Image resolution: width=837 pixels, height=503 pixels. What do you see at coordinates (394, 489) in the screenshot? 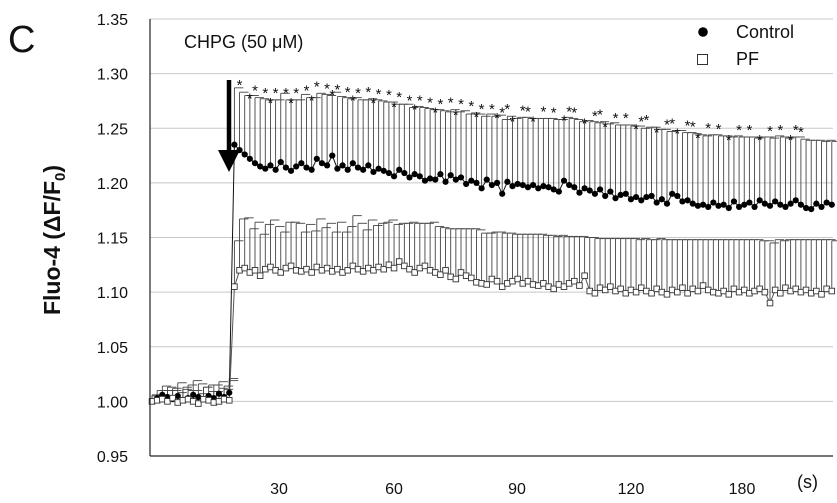
I see `x-tick-label: 60` at bounding box center [394, 489].